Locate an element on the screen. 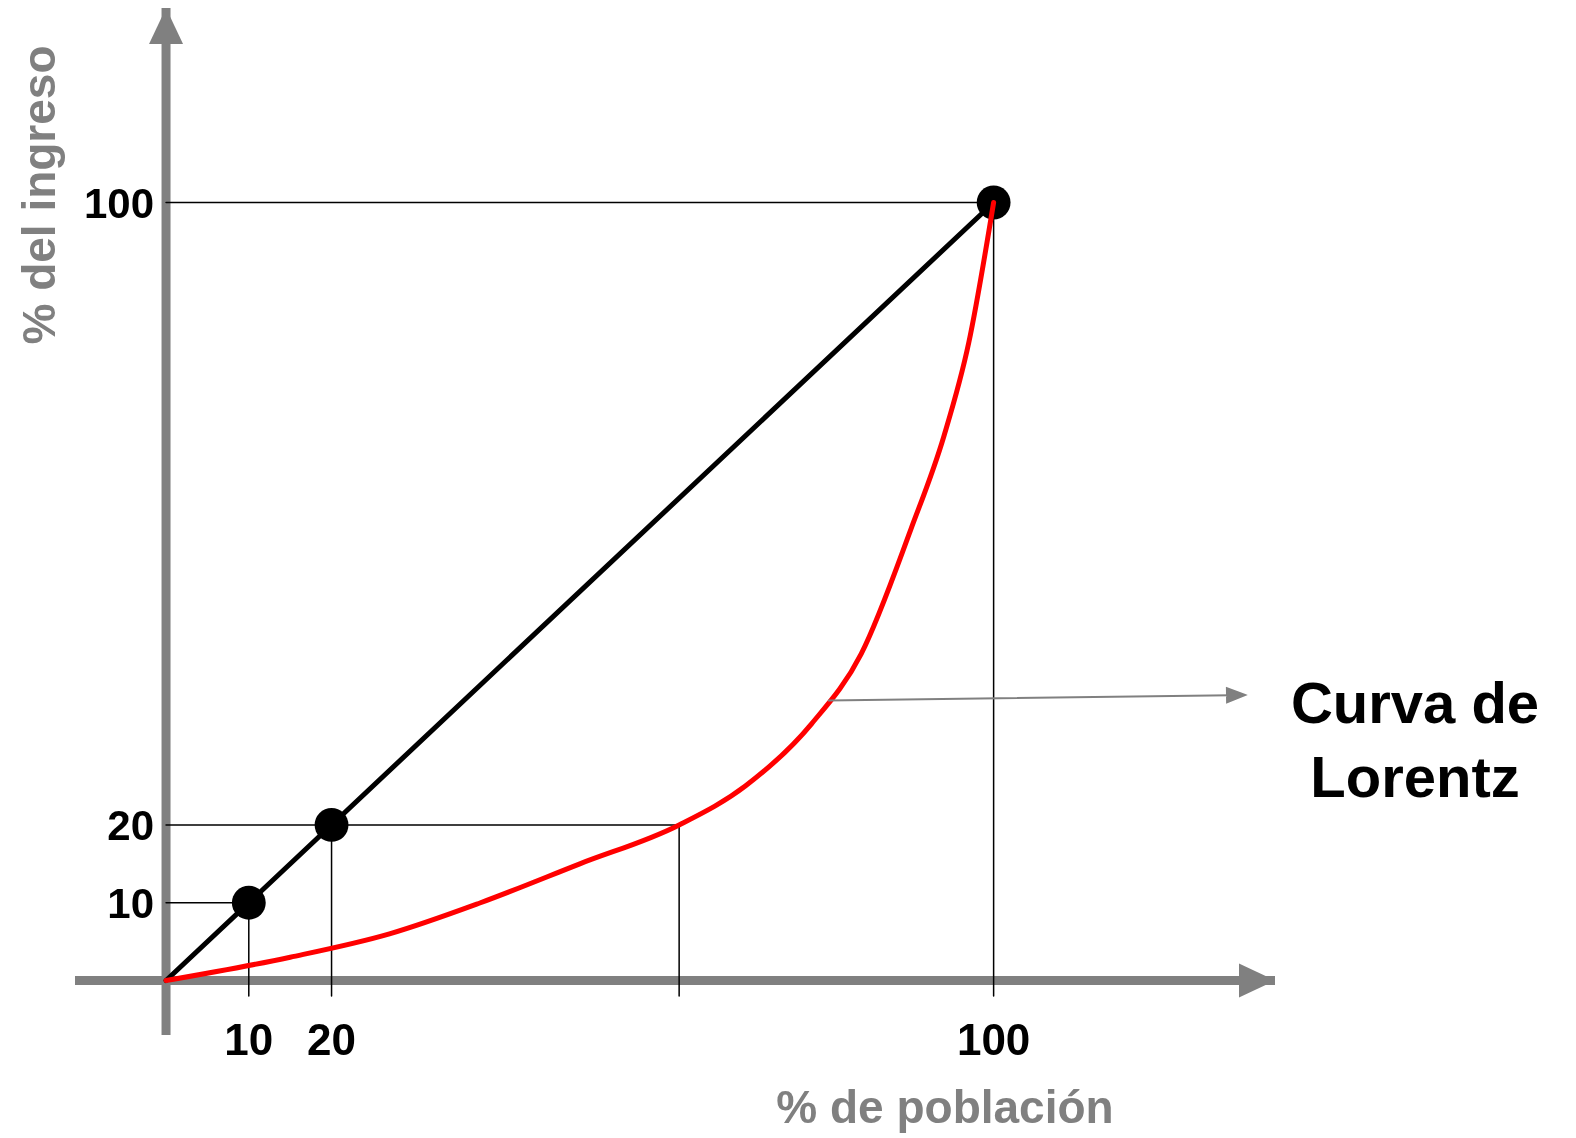  x-tick-label: 100 is located at coordinates (993, 1039).